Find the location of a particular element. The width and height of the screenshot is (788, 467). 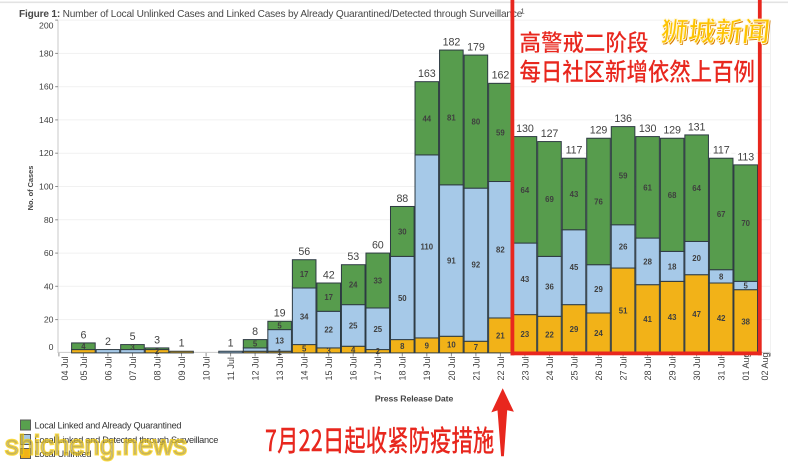

svg-text: 11 Jul is located at coordinates (231, 368).